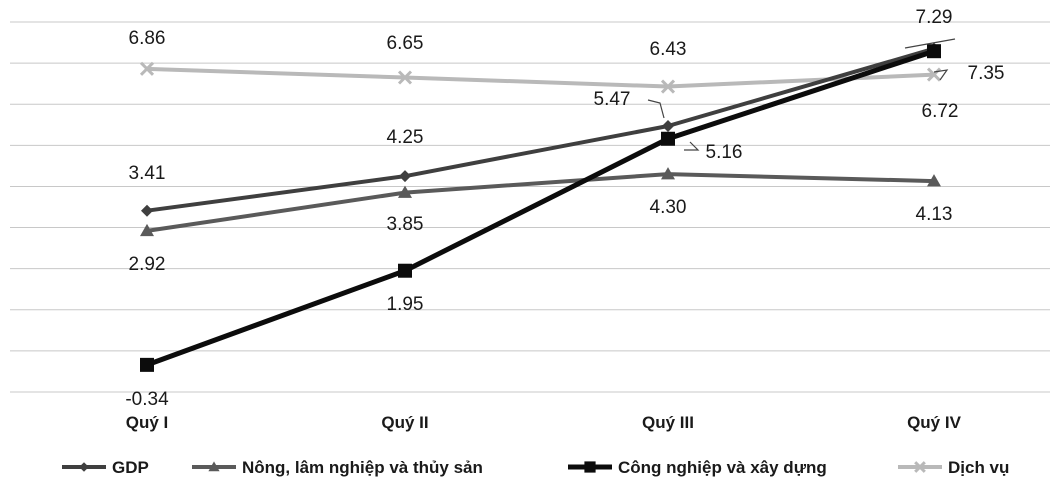 This screenshot has height=487, width=1059. What do you see at coordinates (940, 111) in the screenshot?
I see `data-label: 6.72` at bounding box center [940, 111].